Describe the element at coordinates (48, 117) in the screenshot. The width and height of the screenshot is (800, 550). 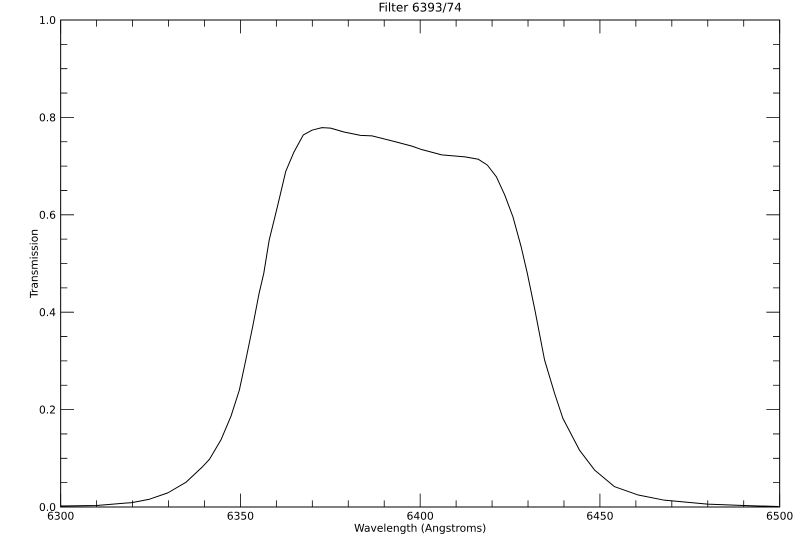
I see `y-tick-label: 0.8` at that location.